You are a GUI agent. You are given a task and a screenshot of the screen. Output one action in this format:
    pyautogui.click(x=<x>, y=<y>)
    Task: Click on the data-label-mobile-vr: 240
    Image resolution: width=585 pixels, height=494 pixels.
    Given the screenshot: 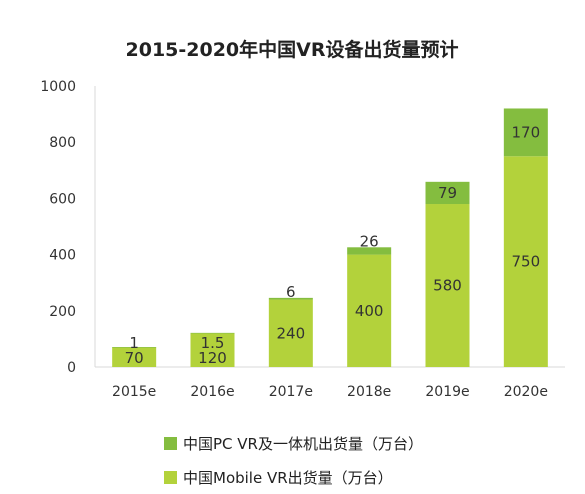 What is the action you would take?
    pyautogui.click(x=291, y=333)
    